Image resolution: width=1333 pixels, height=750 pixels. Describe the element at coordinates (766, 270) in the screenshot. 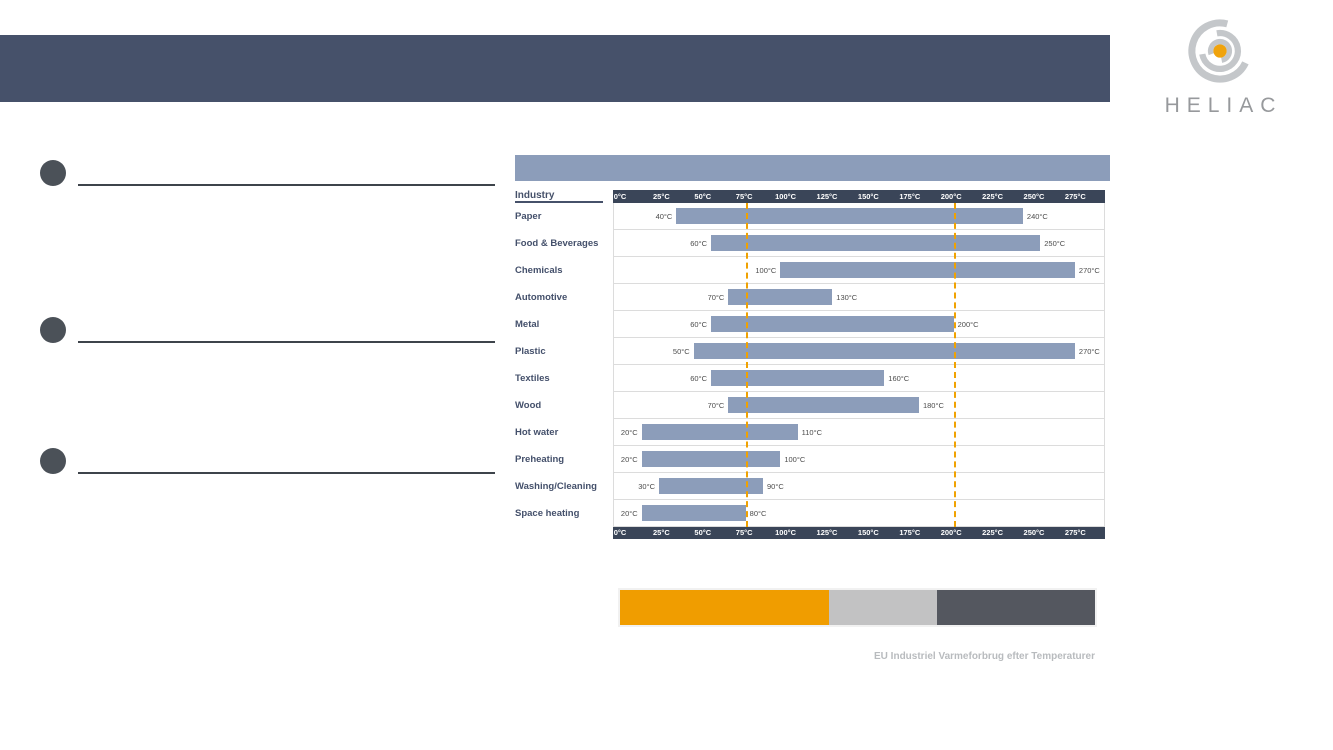

I see `bar-start-label: 100°C` at that location.